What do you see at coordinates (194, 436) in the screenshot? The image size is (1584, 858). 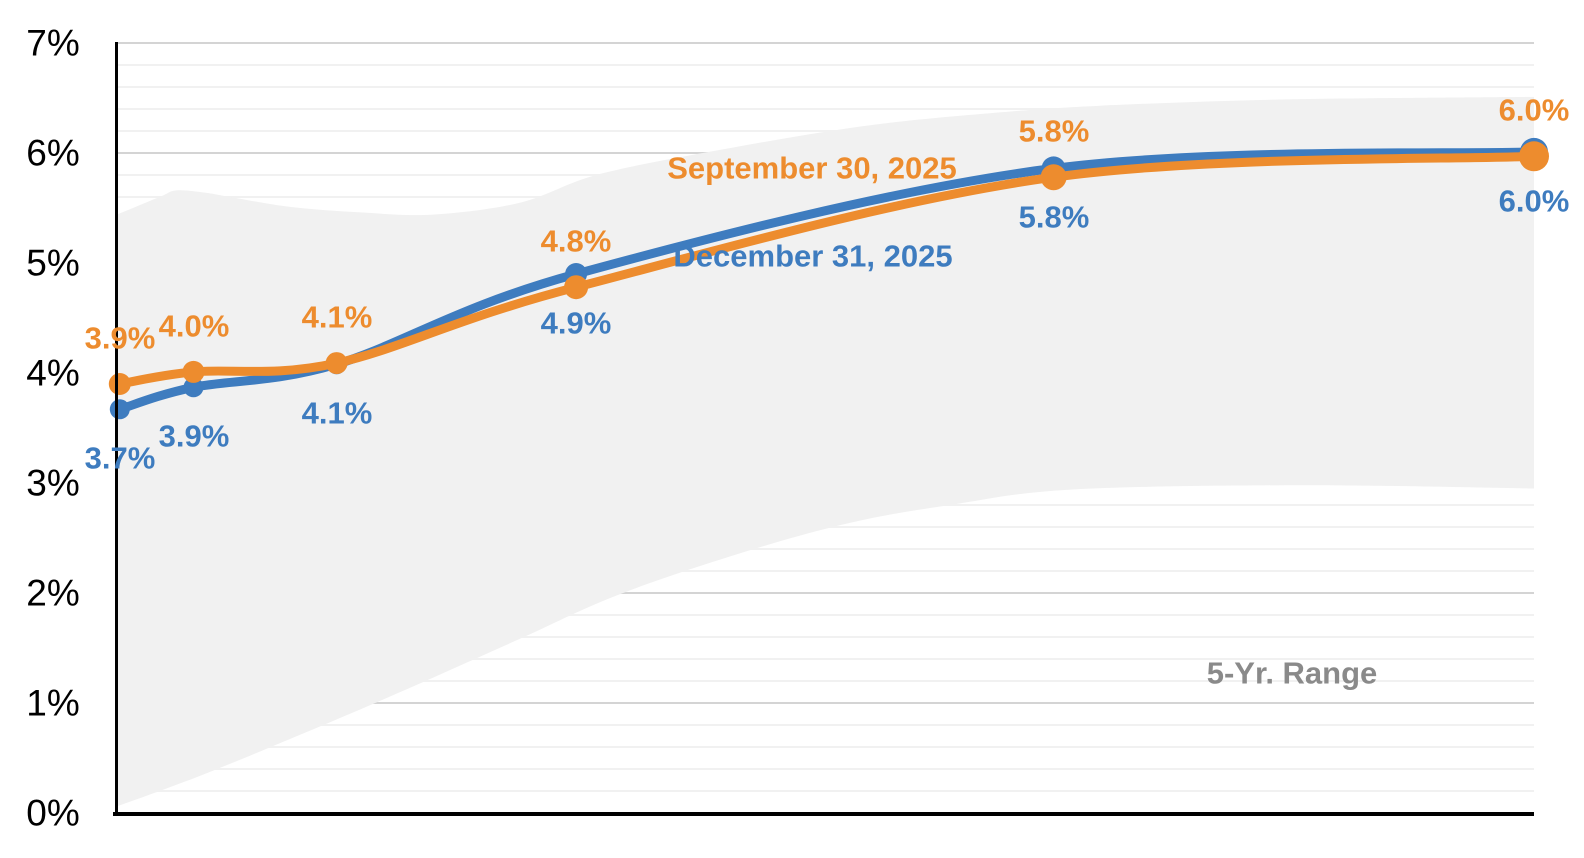 I see `data-label-december: 3.9%` at bounding box center [194, 436].